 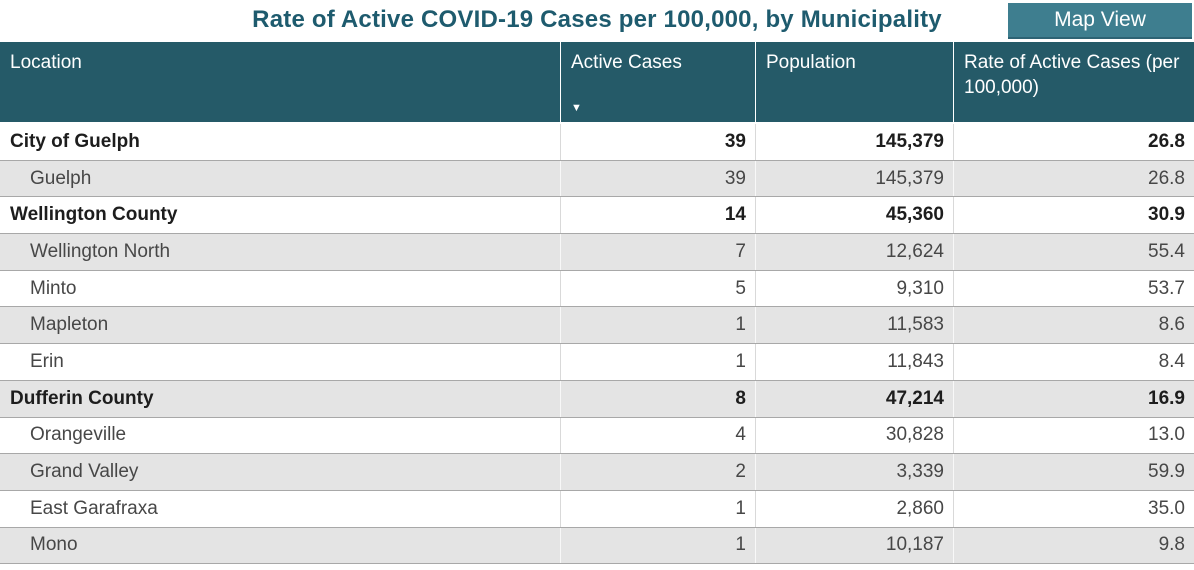 What do you see at coordinates (854, 252) in the screenshot?
I see `population-cell: 12,624` at bounding box center [854, 252].